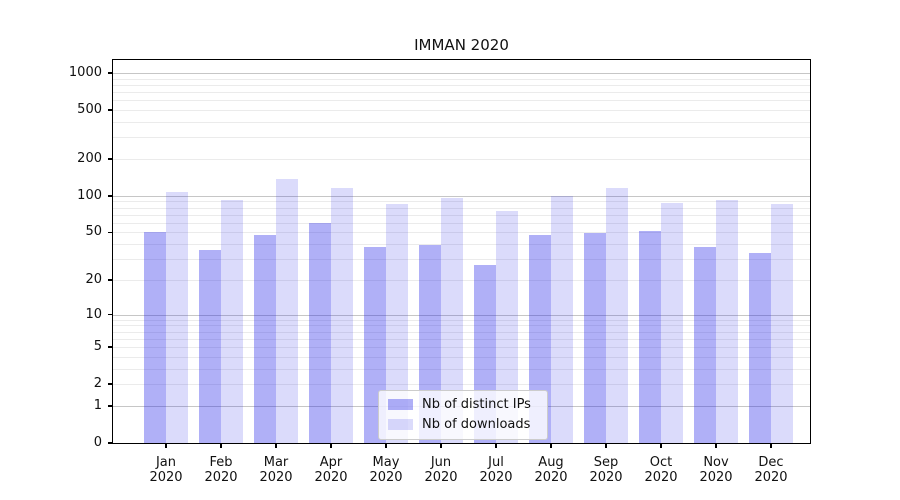  I want to click on x-tick-label: Feb 2020, so click(221, 470).